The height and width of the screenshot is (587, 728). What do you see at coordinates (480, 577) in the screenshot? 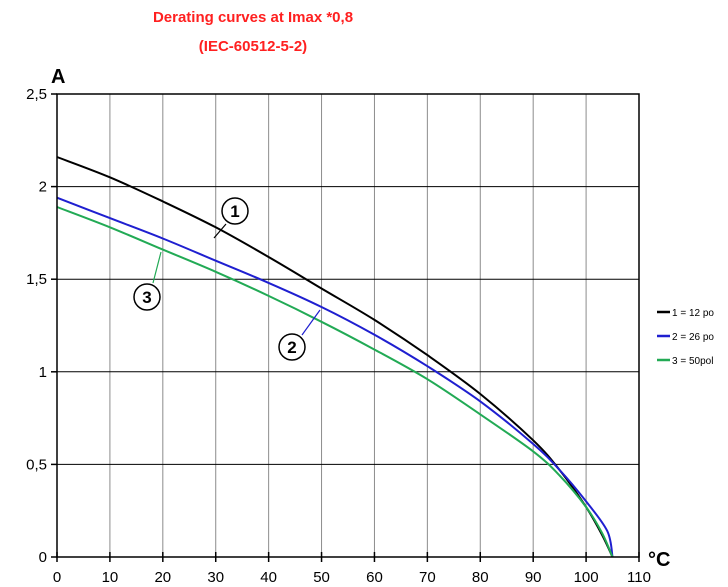
I see `x-tick-label: 80` at bounding box center [480, 577].